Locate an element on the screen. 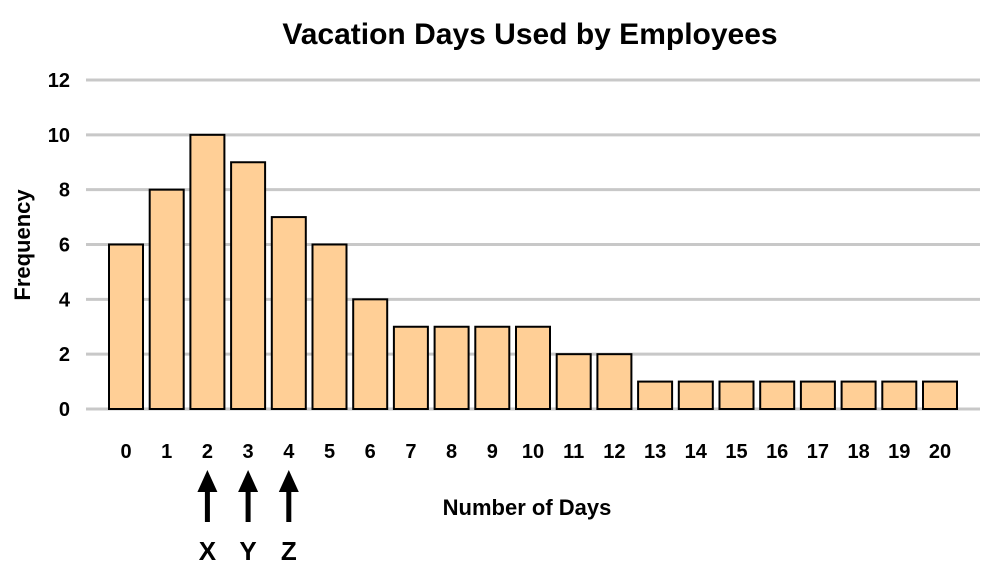 Image resolution: width=1000 pixels, height=572 pixels. chart-title: Vacation Days Used by Employees is located at coordinates (529, 34).